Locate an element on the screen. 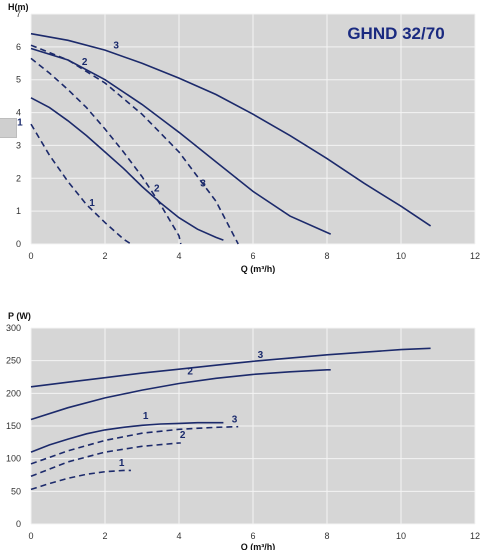 The height and width of the screenshot is (550, 484). y-tick-label: 3 is located at coordinates (18, 145).